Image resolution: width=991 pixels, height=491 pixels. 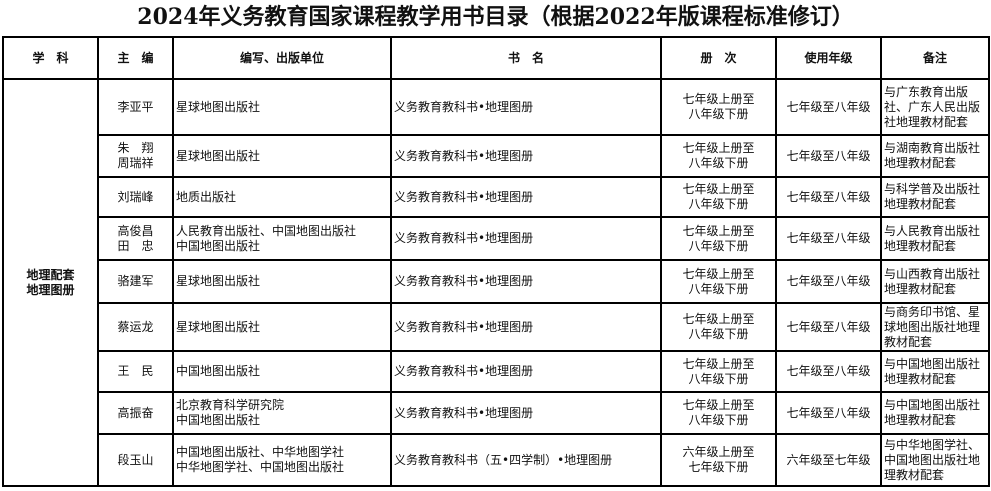 What do you see at coordinates (935, 107) in the screenshot?
I see `note-cell: 与广东教育出版社、广东人民出版社地理教材配套` at bounding box center [935, 107].